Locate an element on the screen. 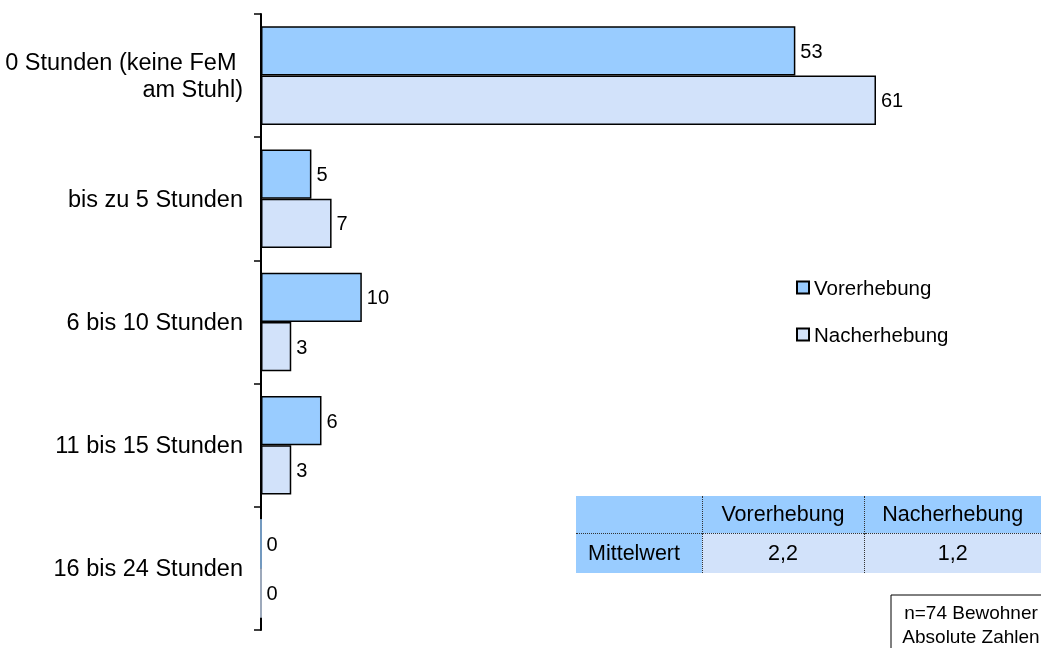 This screenshot has height=648, width=1041. y-tick-label: 6 bis 10 Stunden is located at coordinates (154, 322).